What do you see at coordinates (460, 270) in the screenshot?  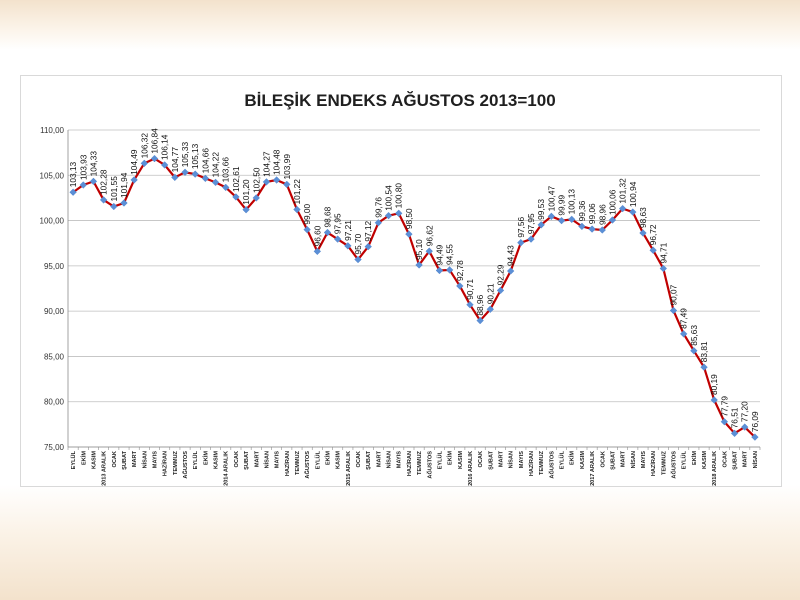 I see `data-label: 92,78` at bounding box center [460, 270].